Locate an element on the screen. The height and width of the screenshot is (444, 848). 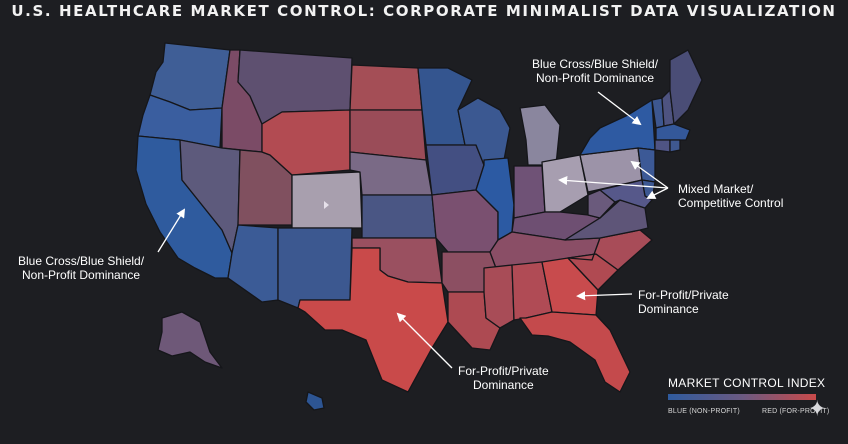
state-florida is located at coordinates (575, 352).